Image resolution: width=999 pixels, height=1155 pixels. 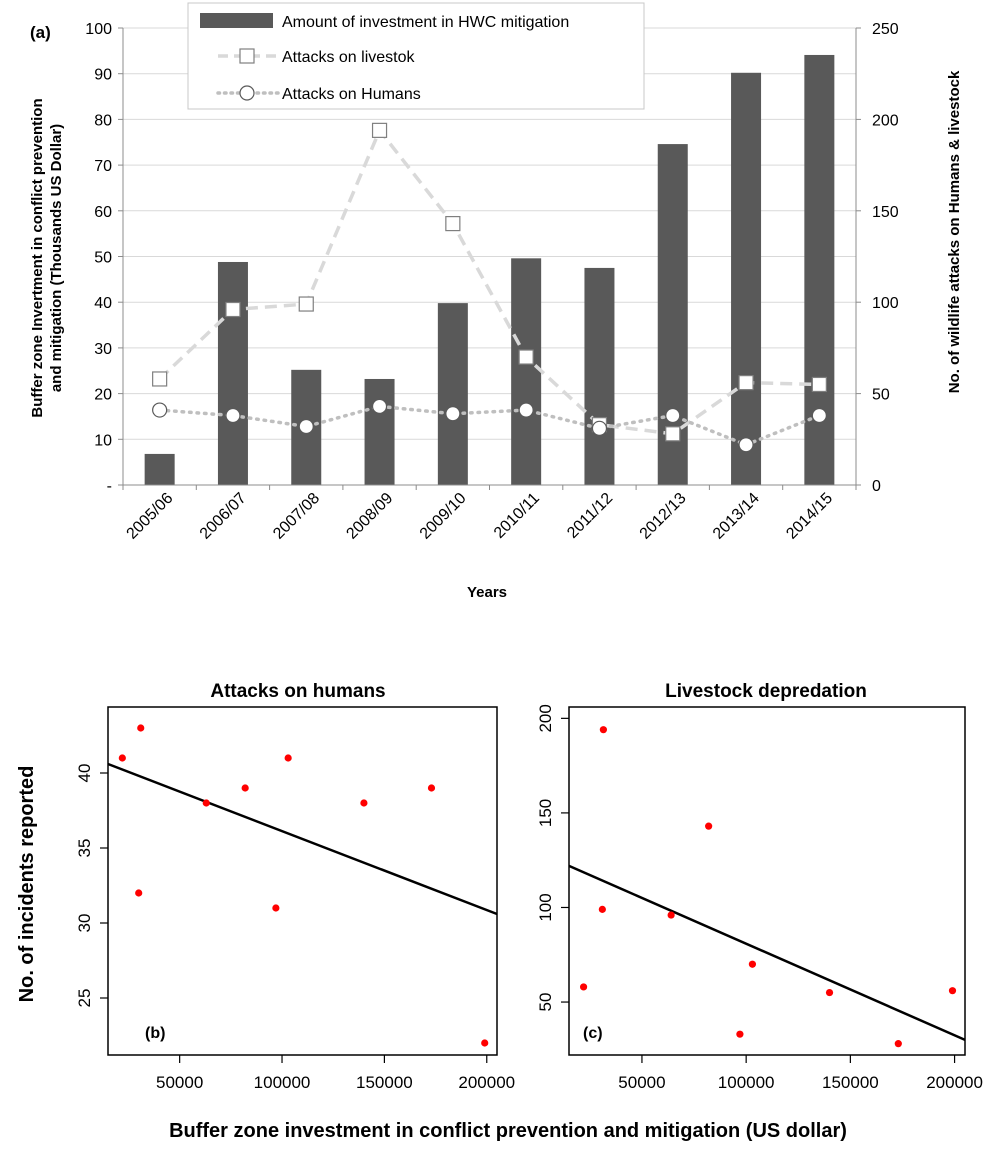 What do you see at coordinates (103, 440) in the screenshot?
I see `left-tick-label: 10` at bounding box center [103, 440].